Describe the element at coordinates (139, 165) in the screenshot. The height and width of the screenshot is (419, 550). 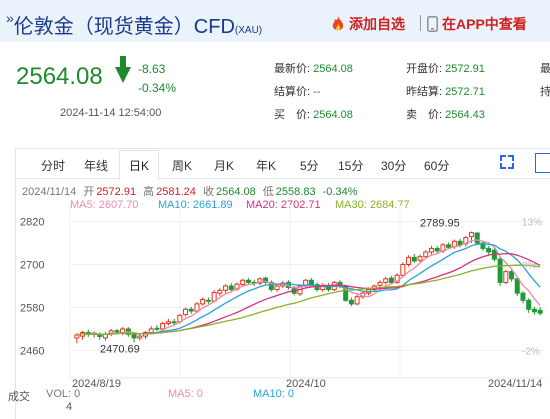
I see `tab-daily-k: 日K` at that location.